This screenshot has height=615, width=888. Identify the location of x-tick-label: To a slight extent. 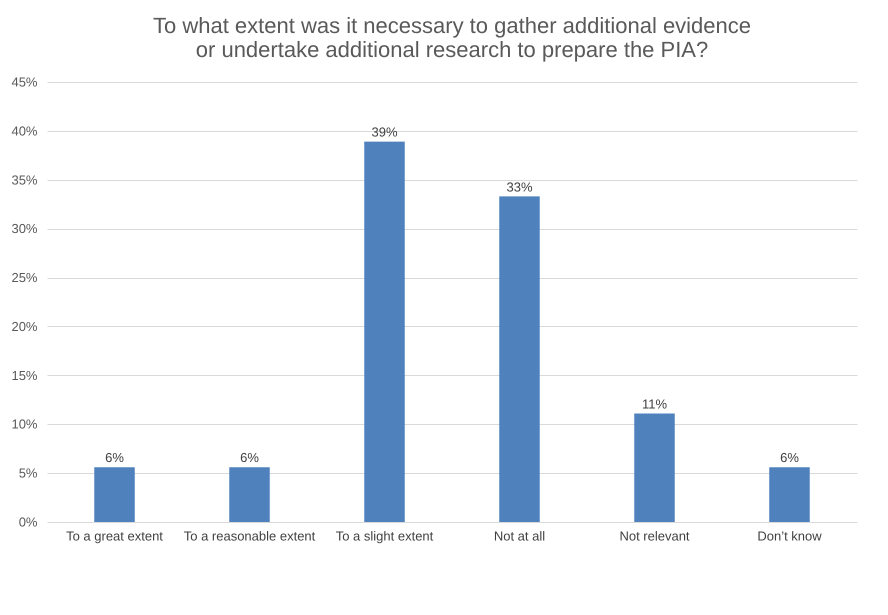
(385, 536).